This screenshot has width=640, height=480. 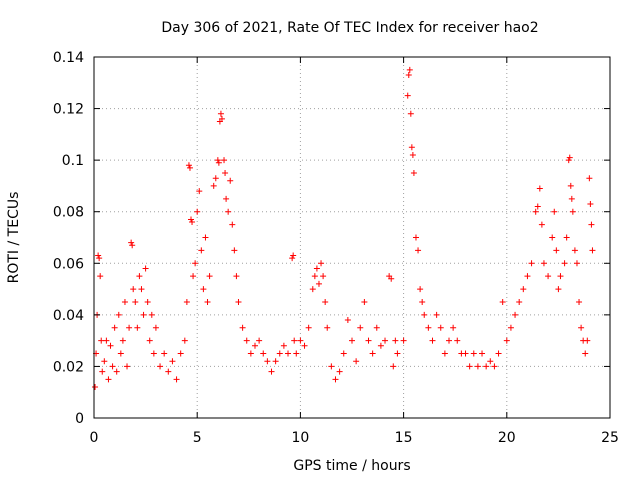 What do you see at coordinates (197, 438) in the screenshot?
I see `x-tick-label: 5` at bounding box center [197, 438].